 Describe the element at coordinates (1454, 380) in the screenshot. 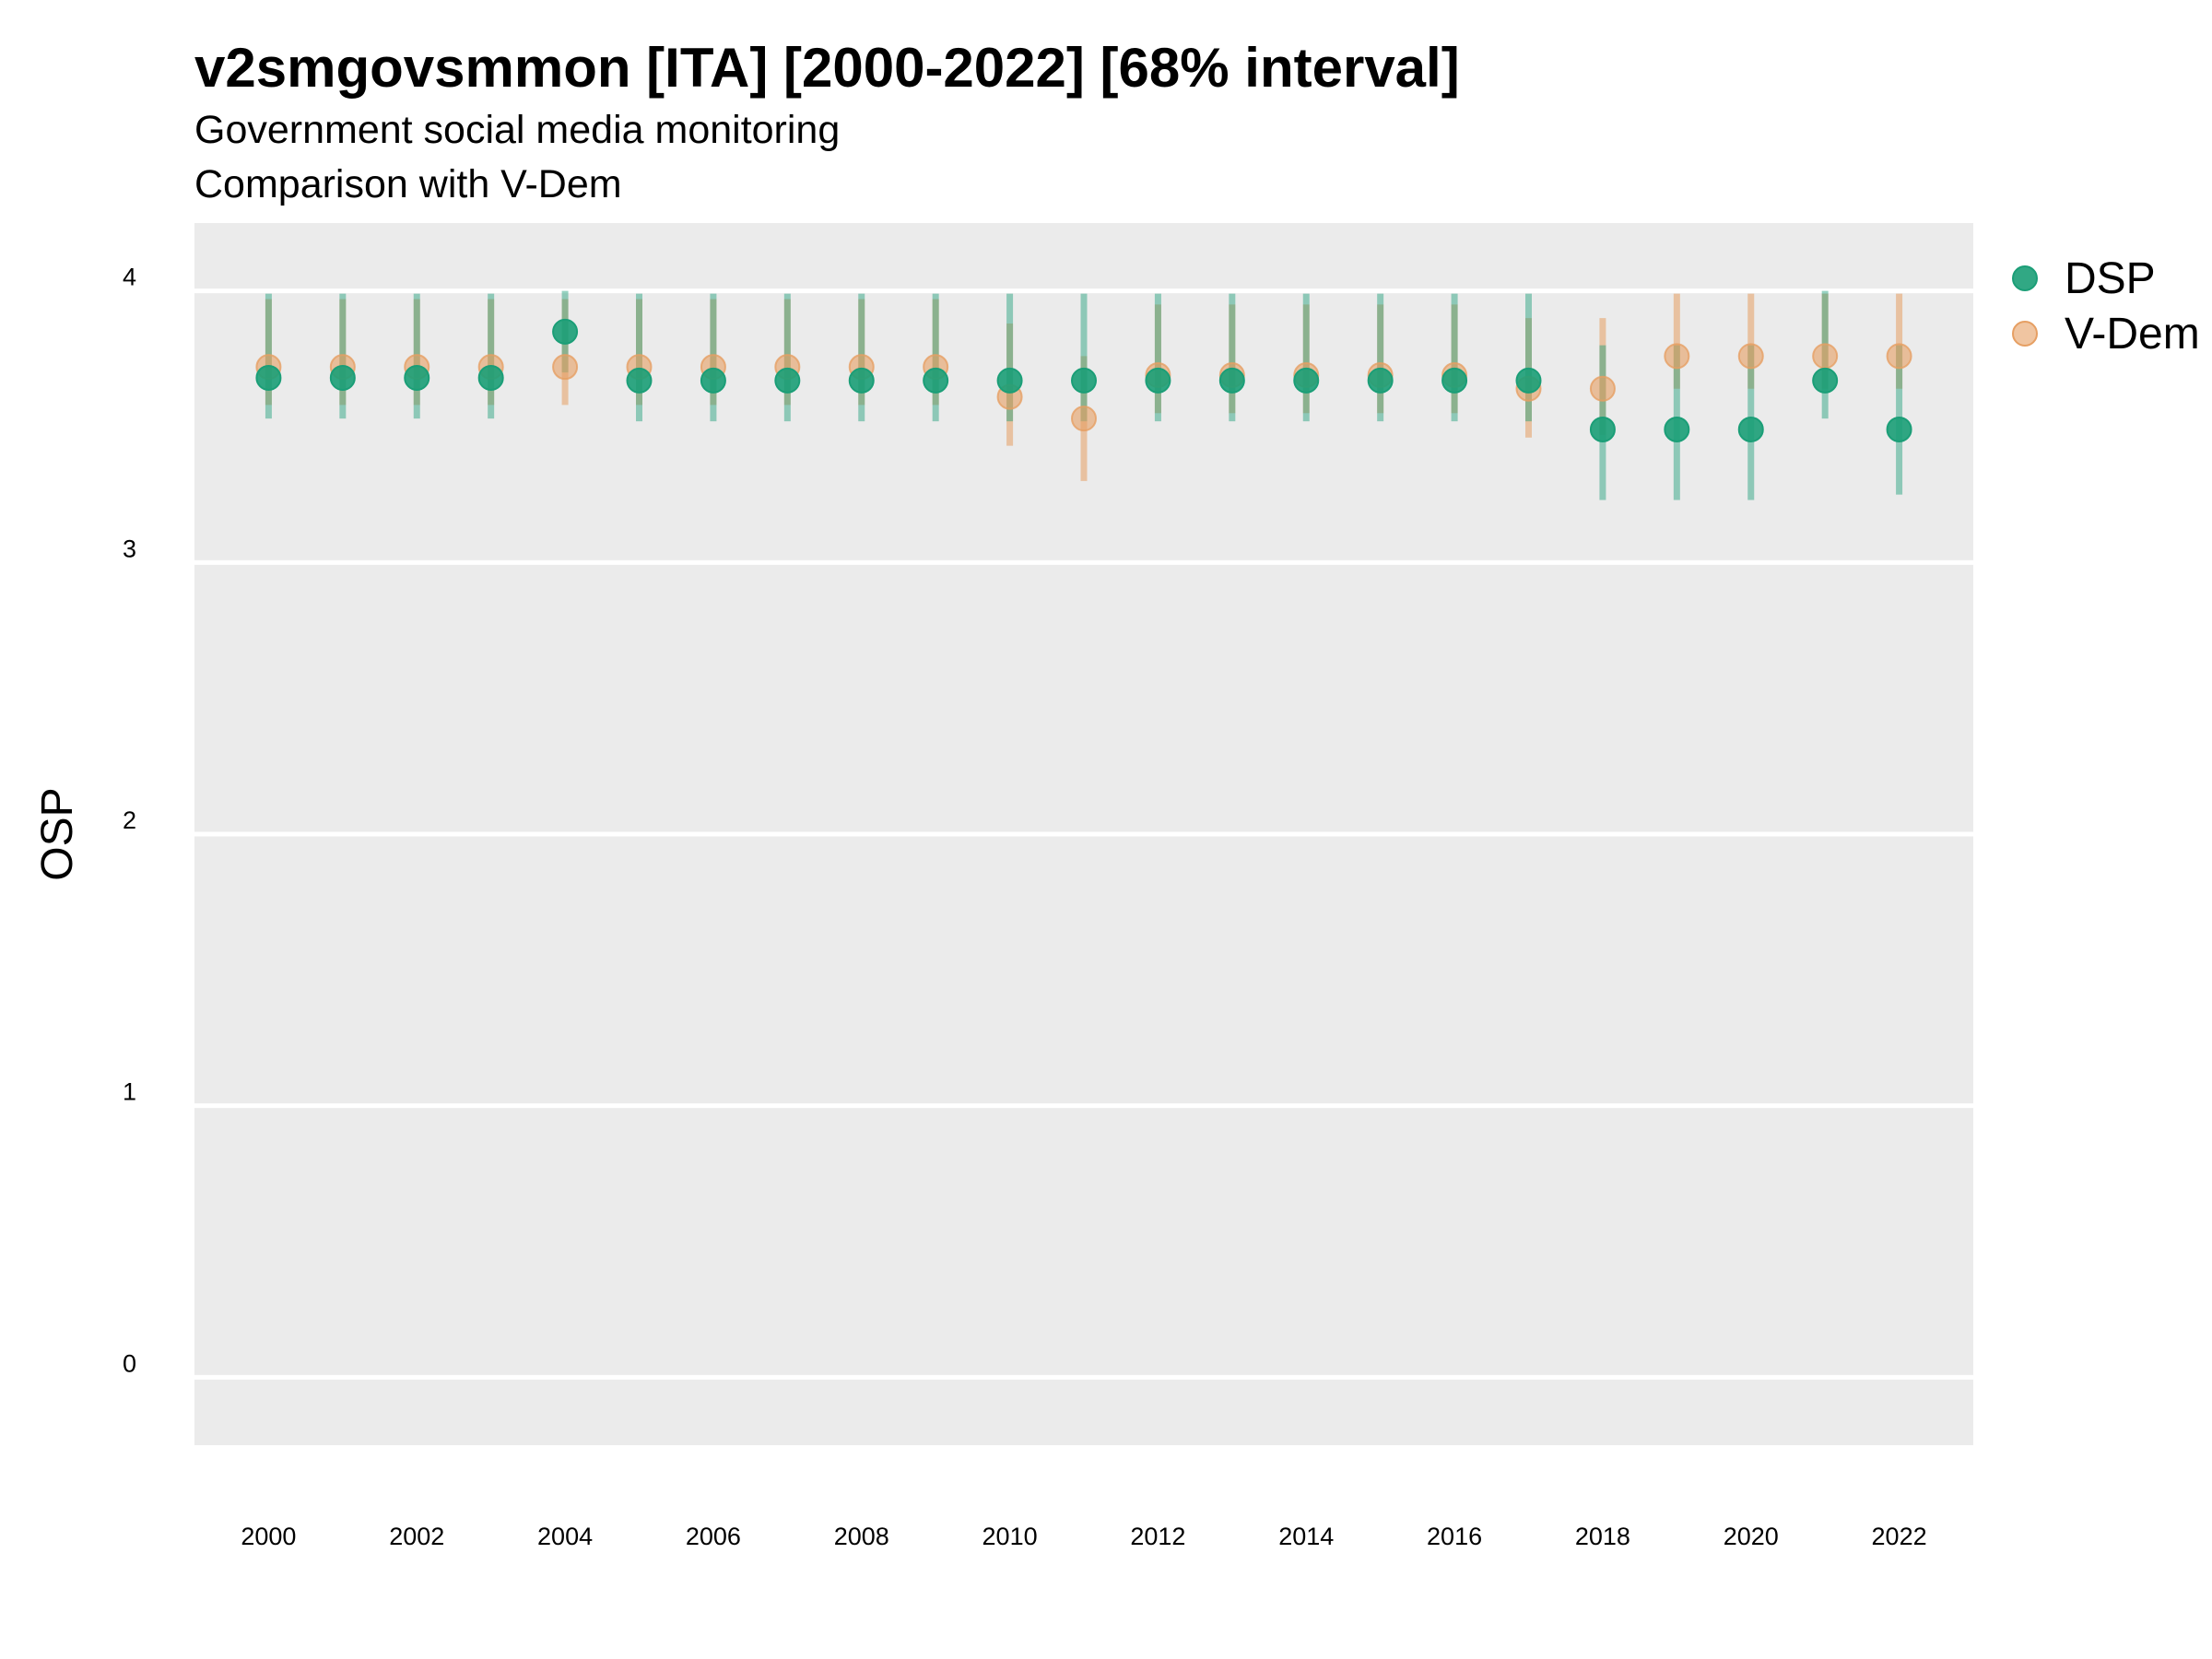

I see `dsp-point-2016` at that location.